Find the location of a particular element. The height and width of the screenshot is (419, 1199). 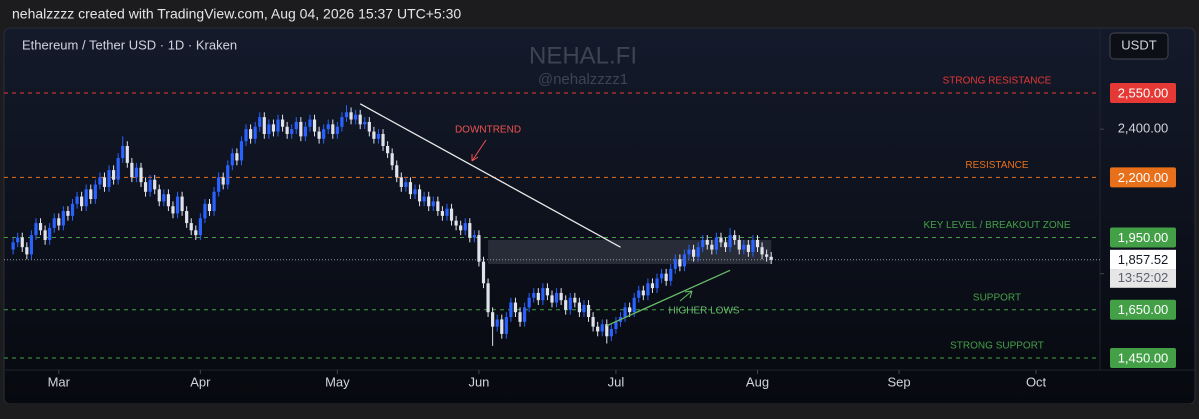

level-tag-label: 2,200.00 is located at coordinates (1143, 177).